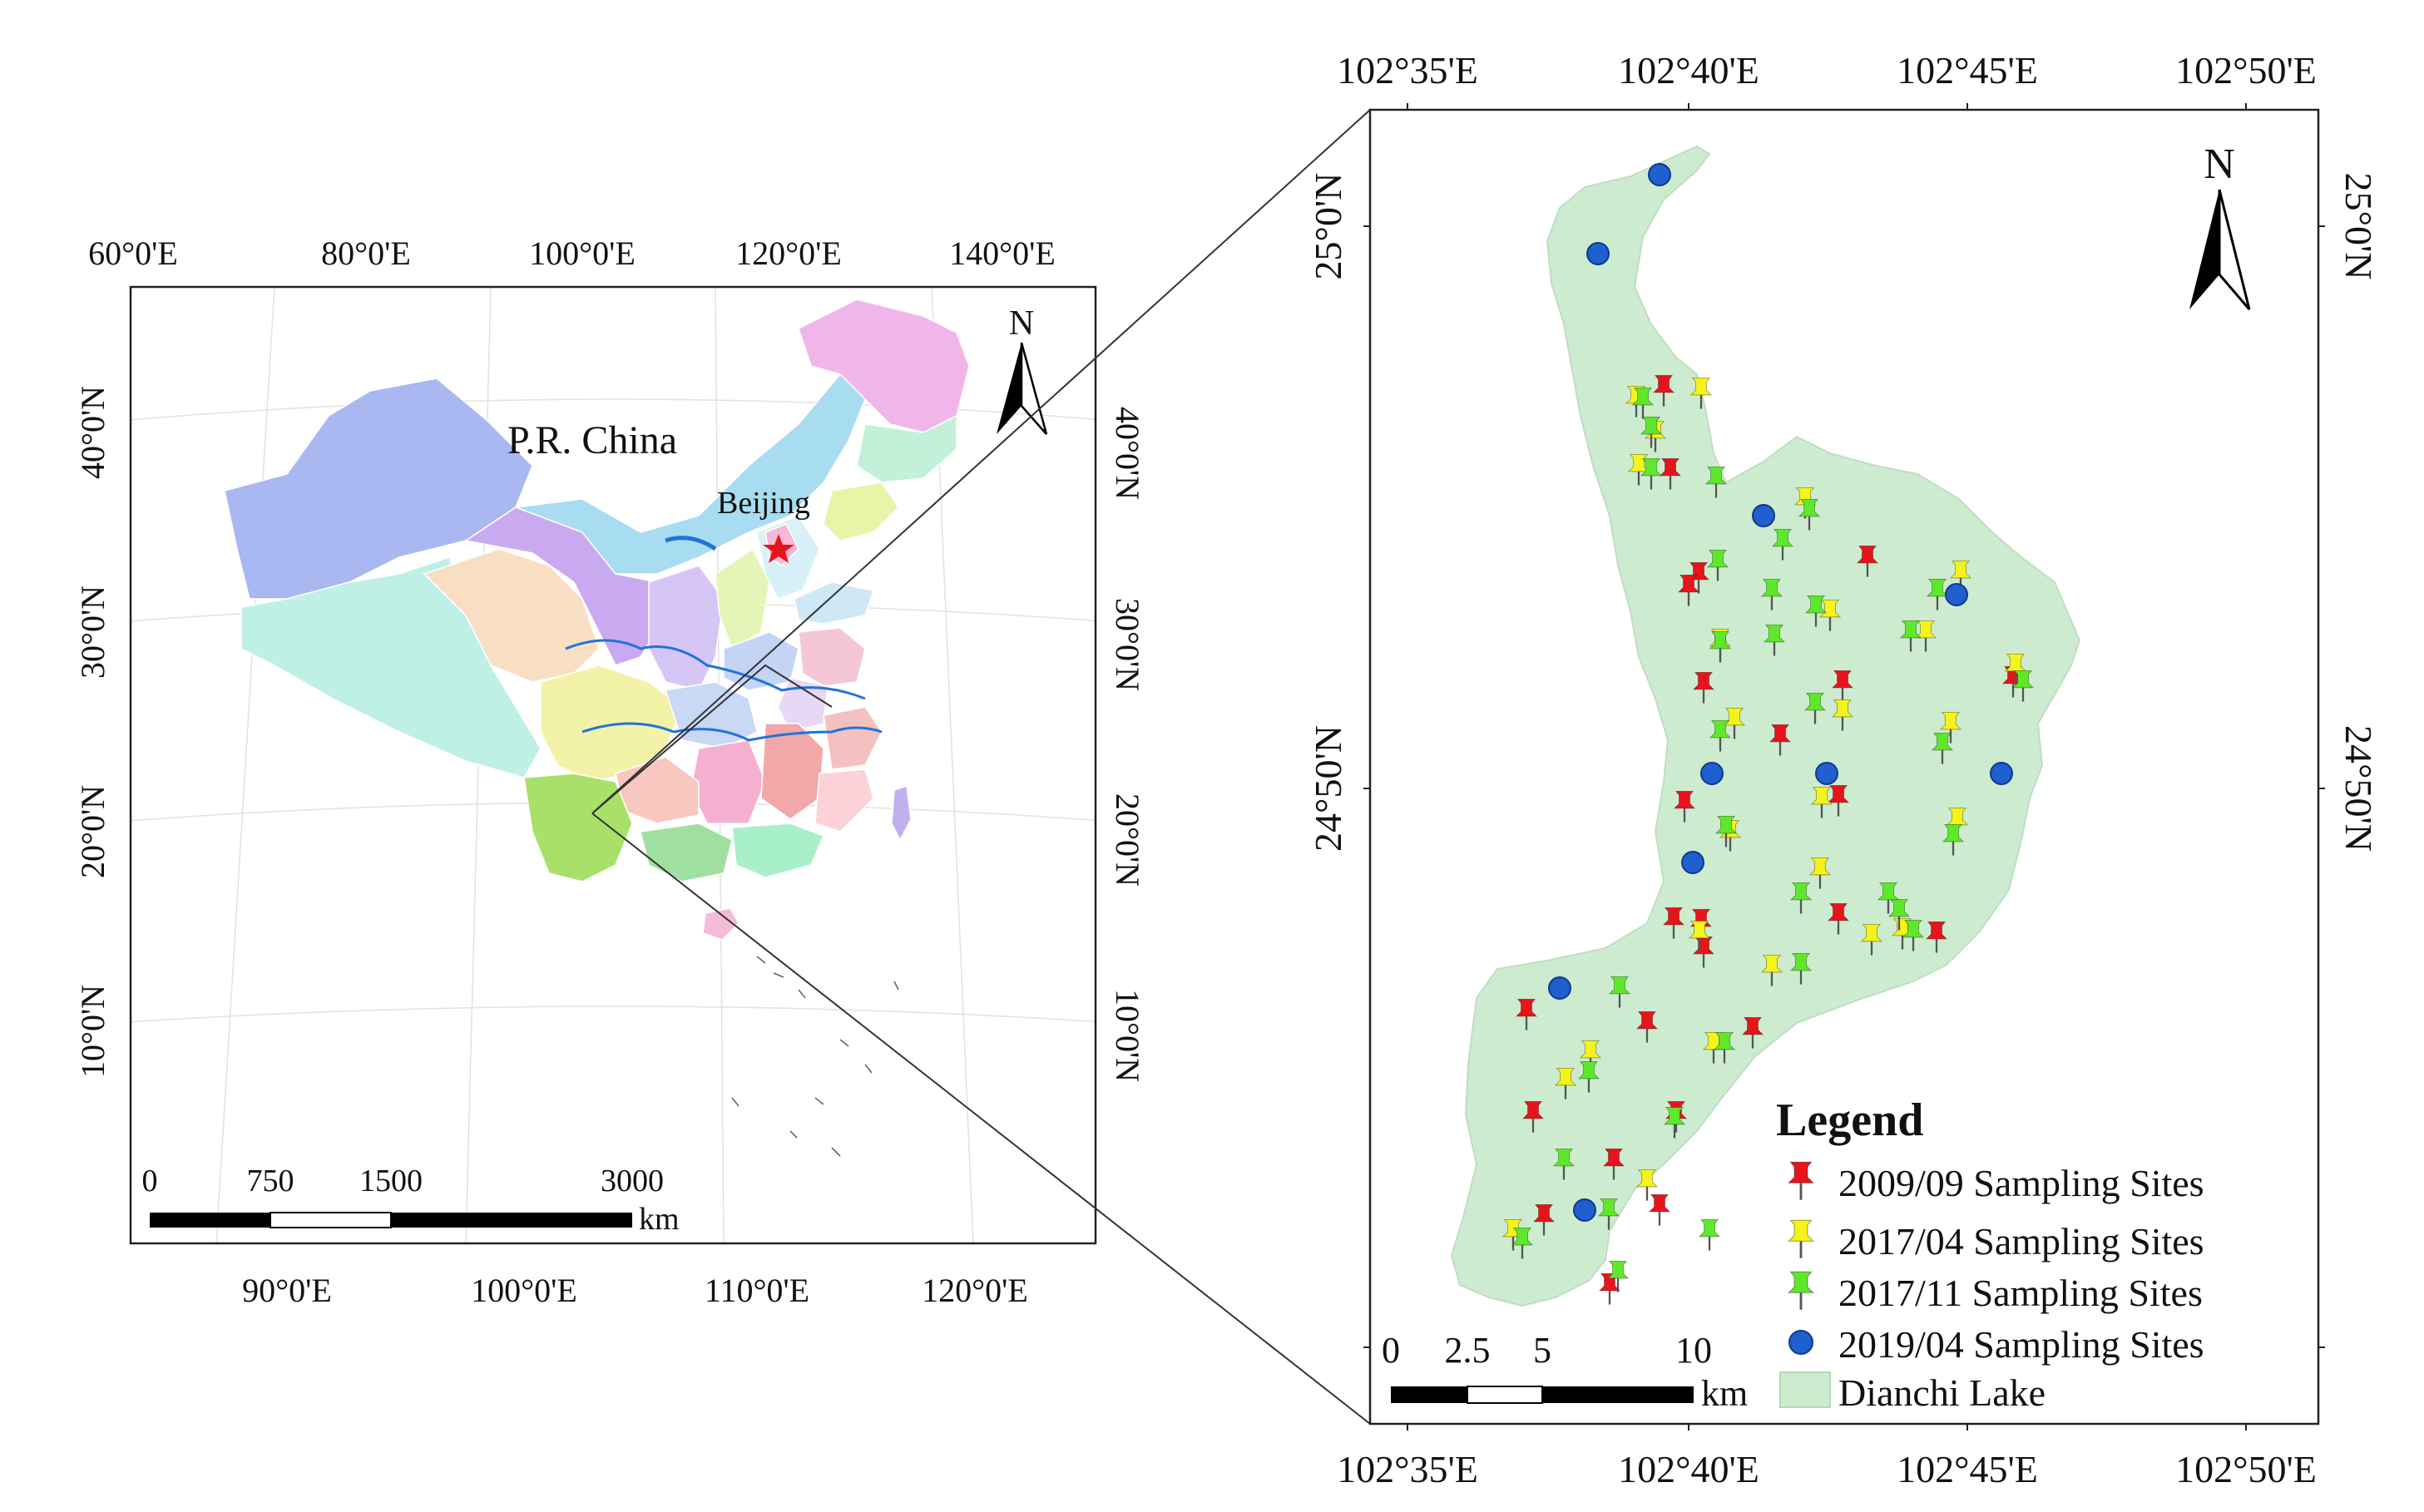  What do you see at coordinates (1328, 788) in the screenshot?
I see `dianchi-left-lat-label: 24°50'N` at bounding box center [1328, 788].